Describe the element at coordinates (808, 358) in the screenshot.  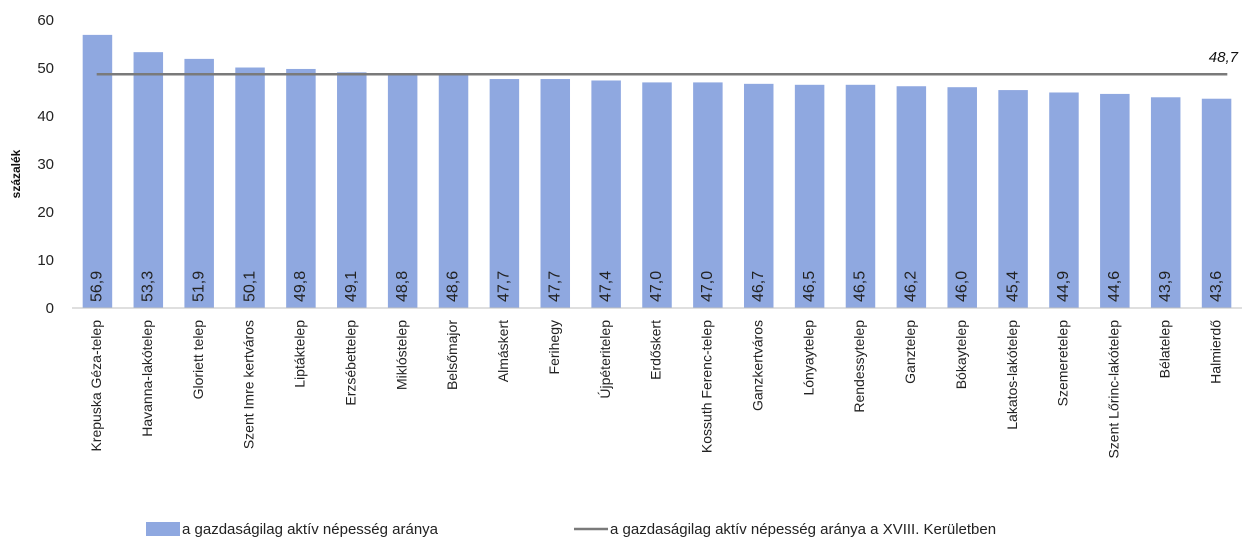
I see `x-tick-label: Lónyaytelep` at that location.